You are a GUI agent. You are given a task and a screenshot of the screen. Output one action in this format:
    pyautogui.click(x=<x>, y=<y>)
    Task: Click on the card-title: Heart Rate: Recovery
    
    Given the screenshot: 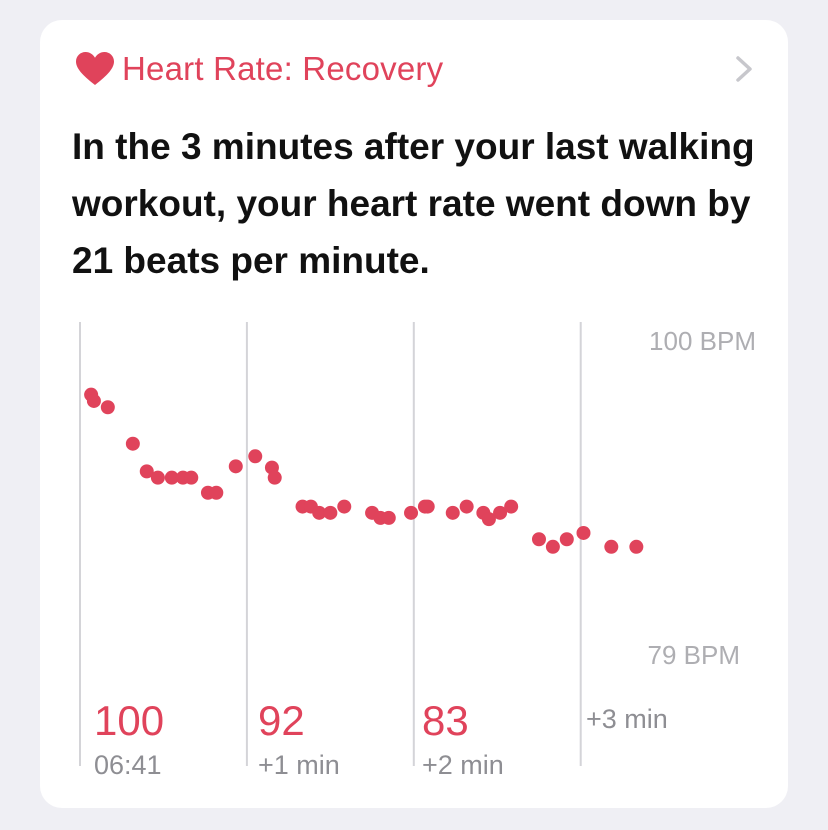 What is the action you would take?
    pyautogui.click(x=283, y=68)
    